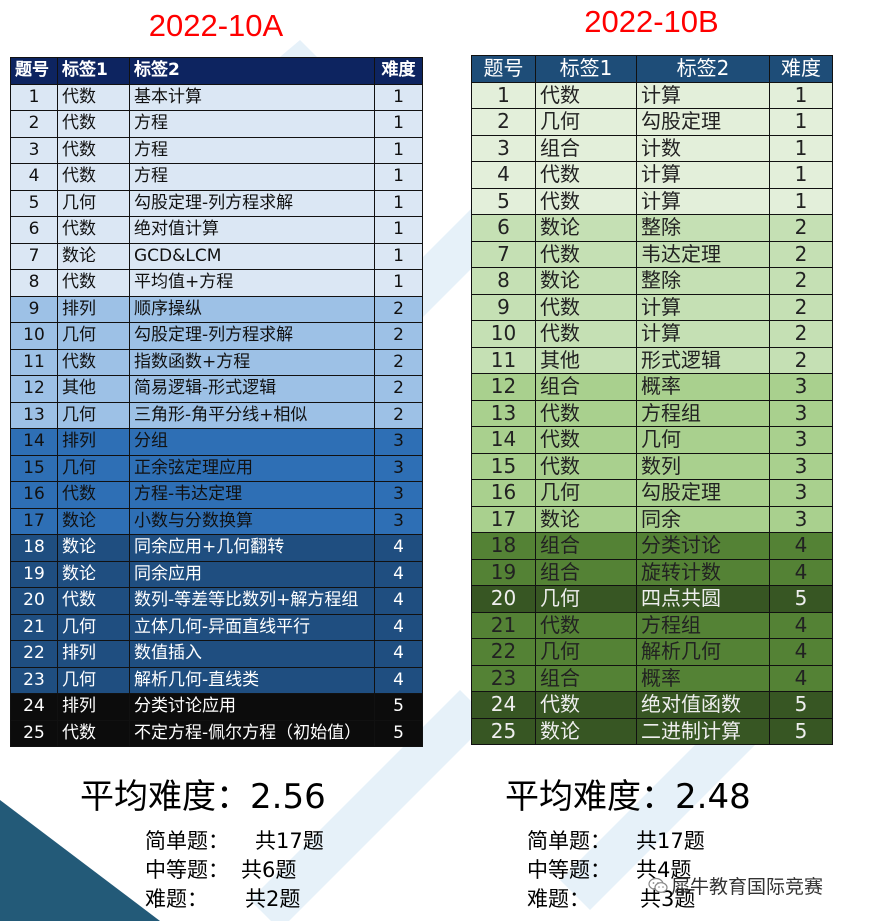  Describe the element at coordinates (34, 415) in the screenshot. I see `question-number: 13` at that location.